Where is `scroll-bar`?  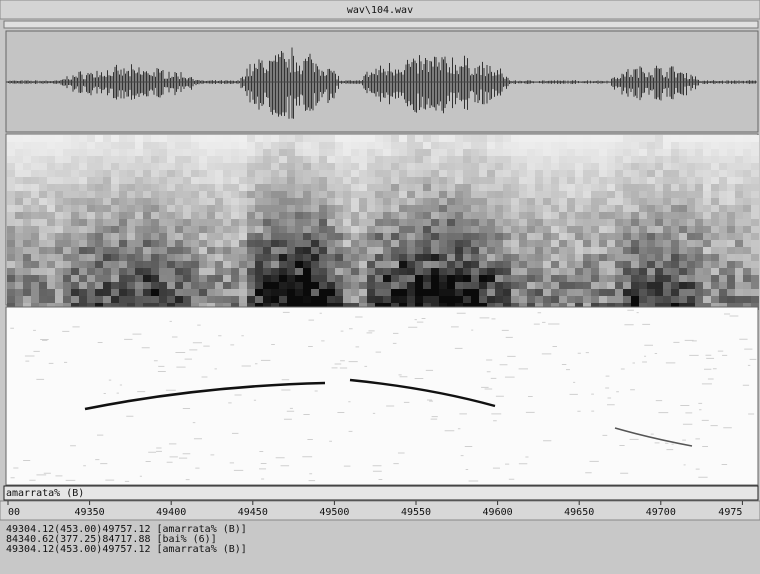 scroll-bar is located at coordinates (381, 24).